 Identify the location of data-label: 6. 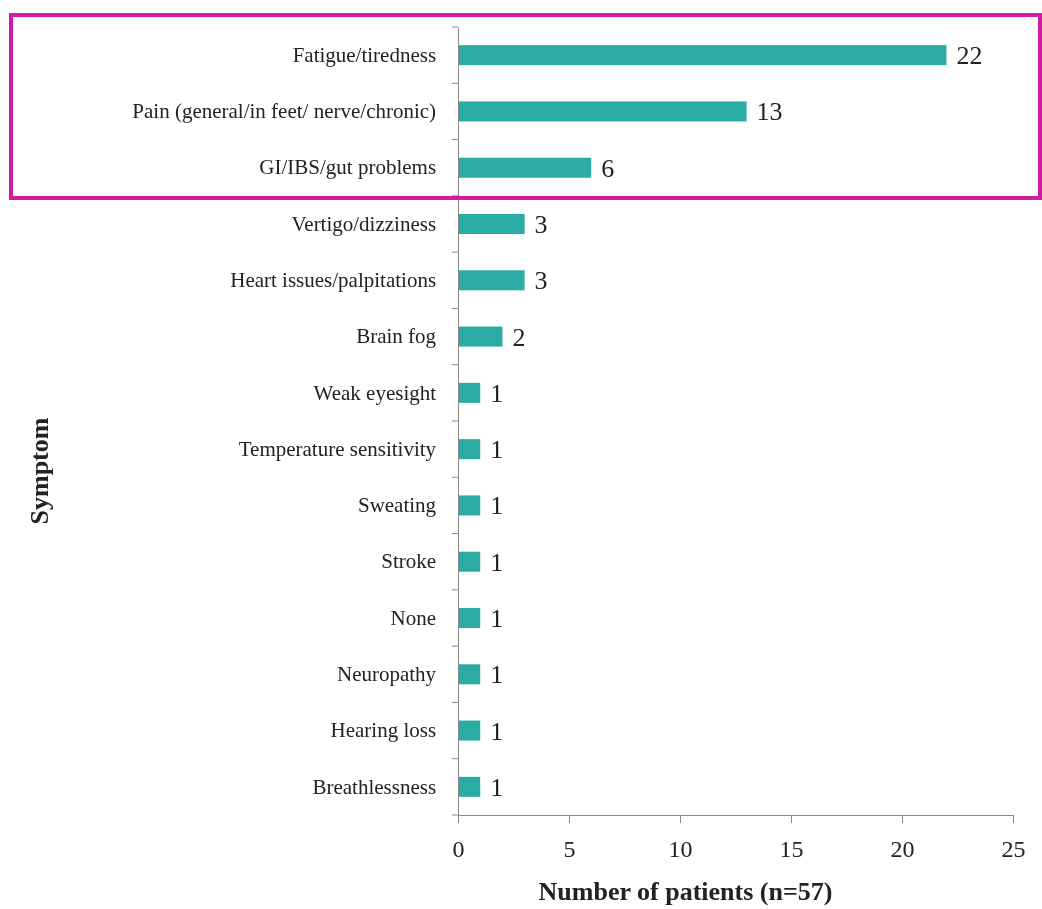
(608, 168).